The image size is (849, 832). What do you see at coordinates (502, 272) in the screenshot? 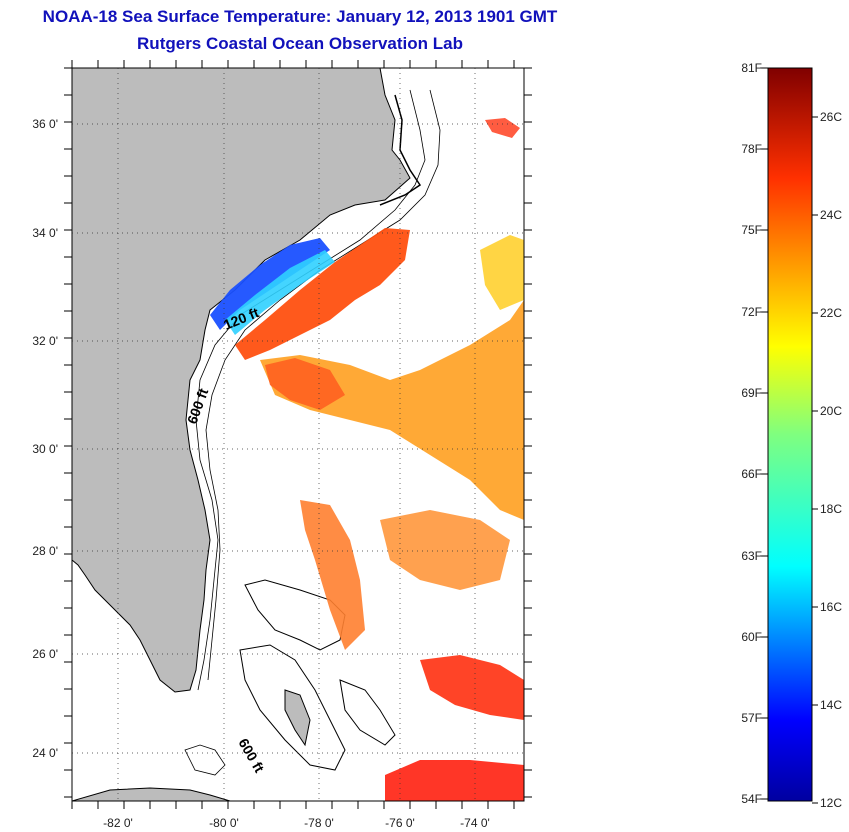
I see `sst-east-patch` at bounding box center [502, 272].